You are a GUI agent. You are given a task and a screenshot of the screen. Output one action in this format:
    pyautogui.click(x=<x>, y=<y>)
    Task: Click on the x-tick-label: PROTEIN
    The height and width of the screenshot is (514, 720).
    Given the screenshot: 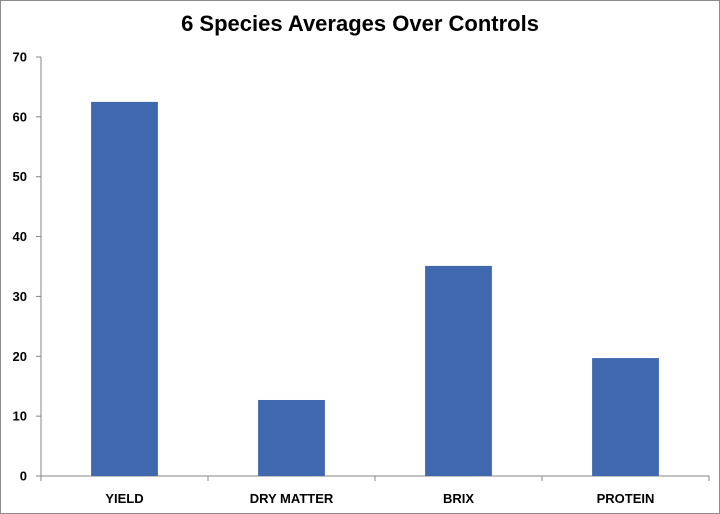 What is the action you would take?
    pyautogui.click(x=626, y=498)
    